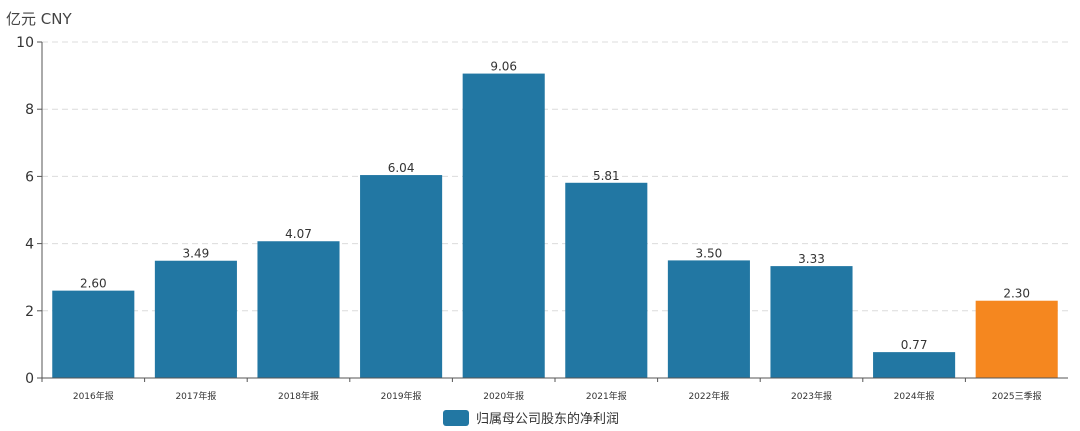  I want to click on data-label: 3.49, so click(196, 254).